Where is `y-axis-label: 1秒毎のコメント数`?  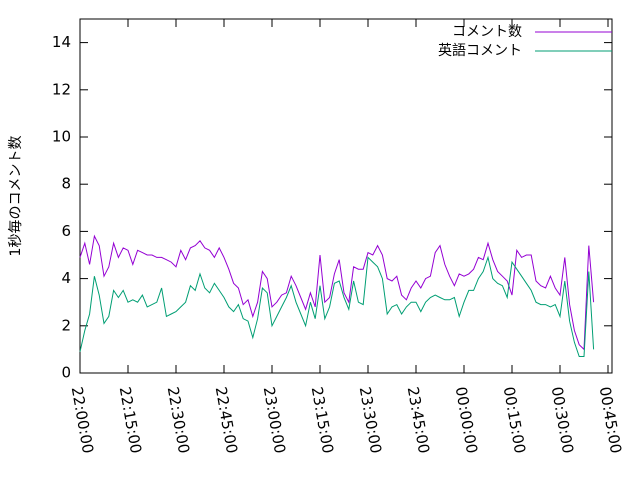 y-axis-label: 1秒毎のコメント数 is located at coordinates (16, 196).